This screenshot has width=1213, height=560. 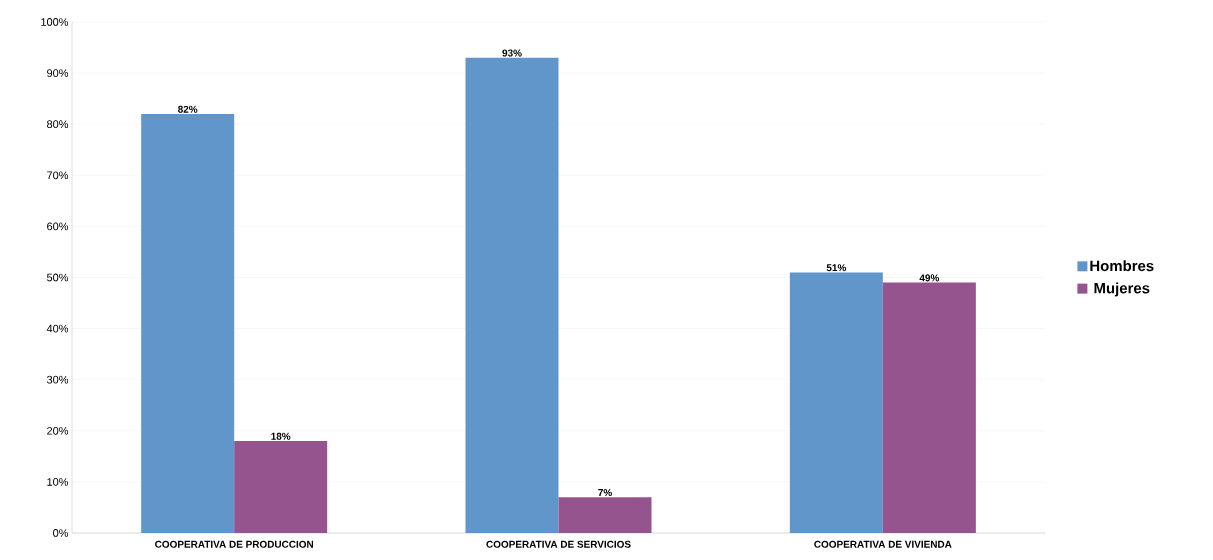 What do you see at coordinates (929, 278) in the screenshot?
I see `data-label: 49%` at bounding box center [929, 278].